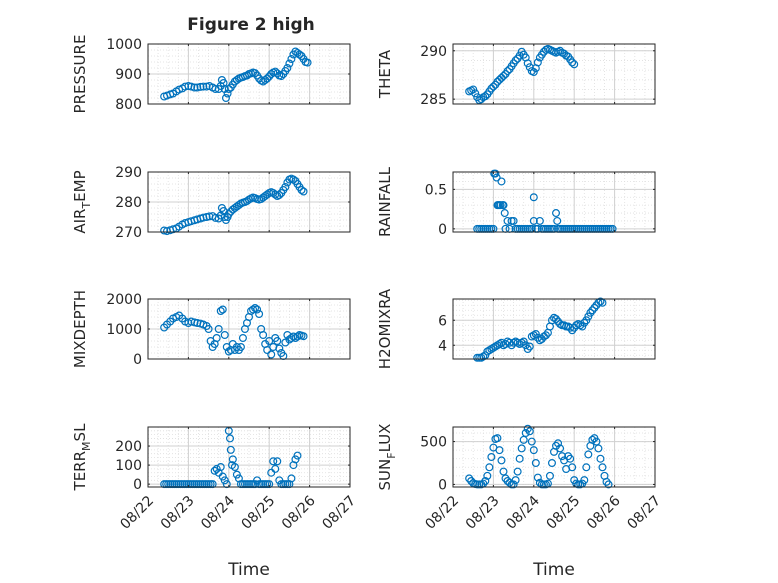  Describe the element at coordinates (248, 570) in the screenshot. I see `x-axis-label: Time` at that location.